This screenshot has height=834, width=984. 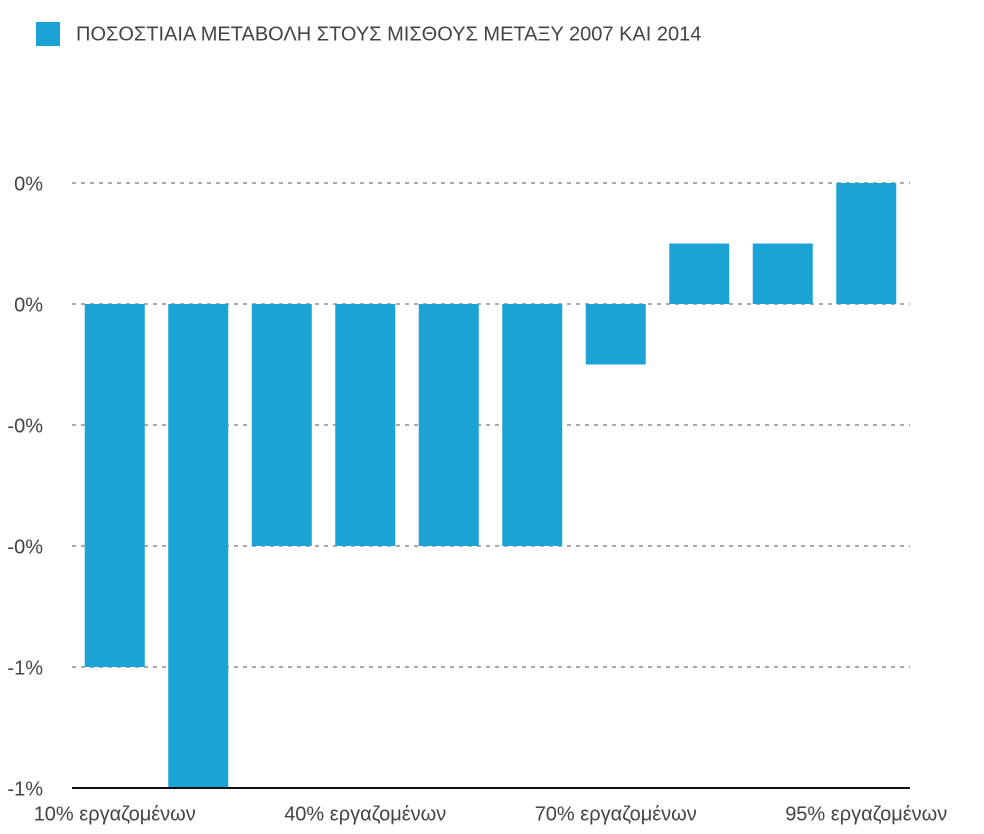 What do you see at coordinates (115, 814) in the screenshot?
I see `x-tick-label: 10% εργαζομένων` at bounding box center [115, 814].